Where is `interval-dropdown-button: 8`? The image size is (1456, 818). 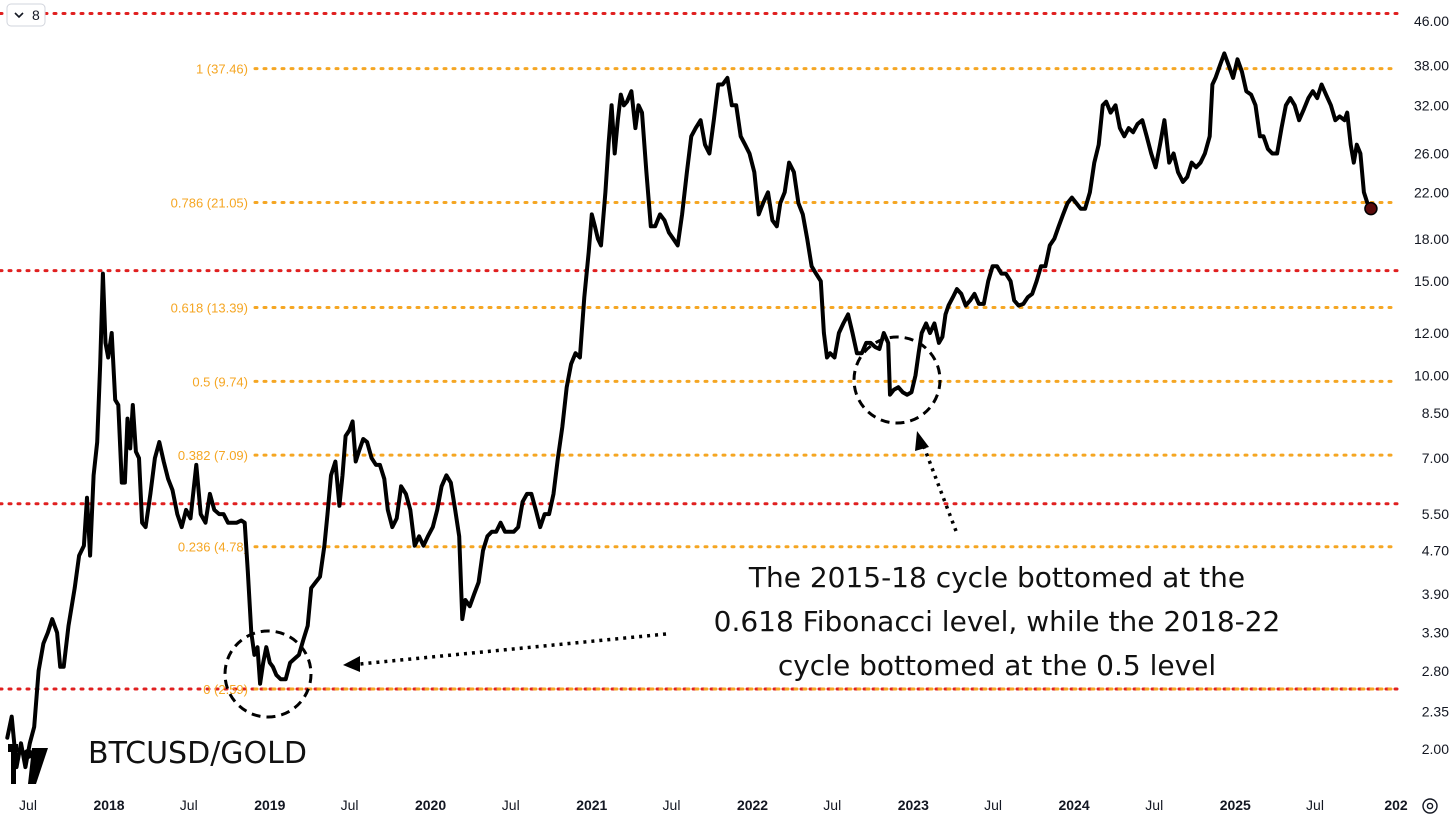
interval-dropdown-button: 8 is located at coordinates (26, 15).